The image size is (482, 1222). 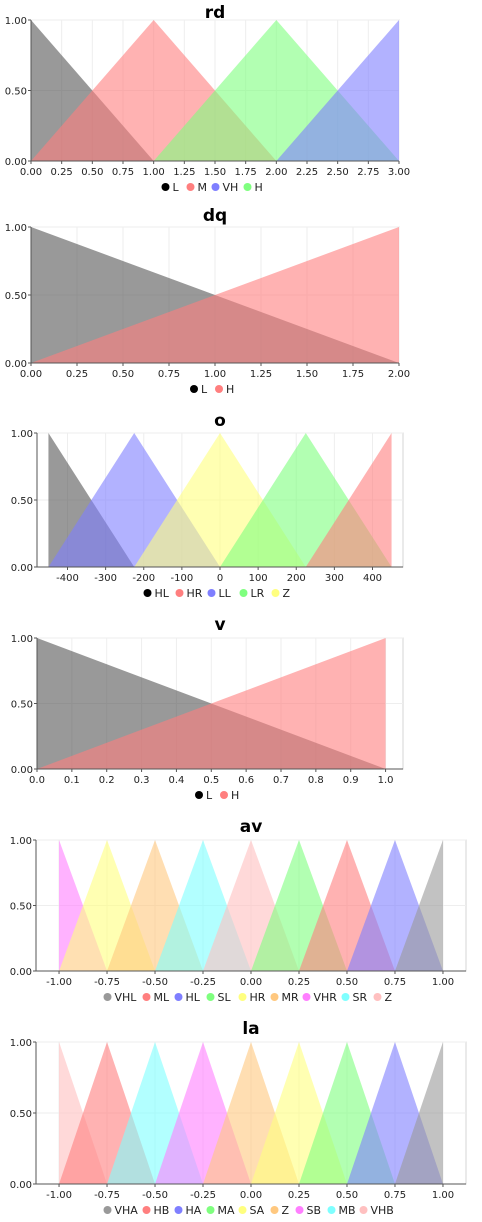 I want to click on chart-title: v, so click(x=219, y=625).